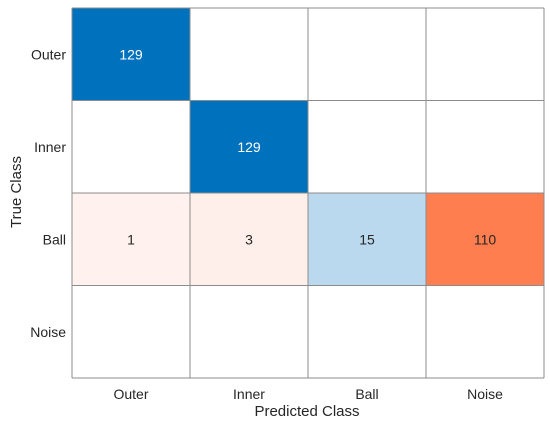 This screenshot has height=432, width=550. I want to click on cell-value-ball-inner: 3, so click(249, 239).